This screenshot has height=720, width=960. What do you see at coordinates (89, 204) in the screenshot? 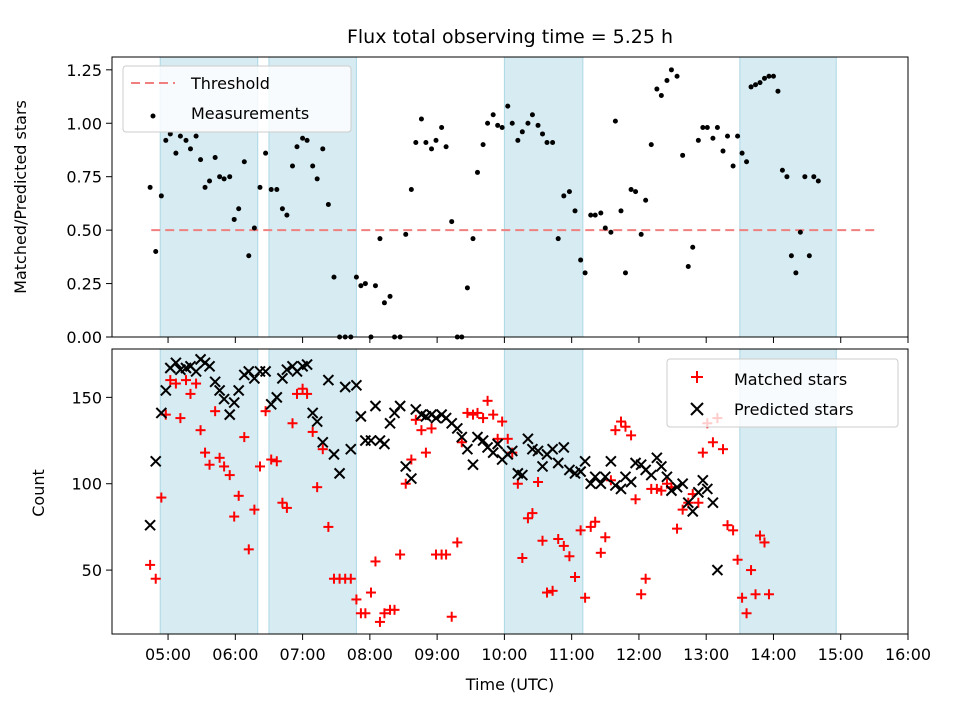
I see `top-y-axis: 0.00 0.25 0.50 0.75 1.00 1.25` at bounding box center [89, 204].